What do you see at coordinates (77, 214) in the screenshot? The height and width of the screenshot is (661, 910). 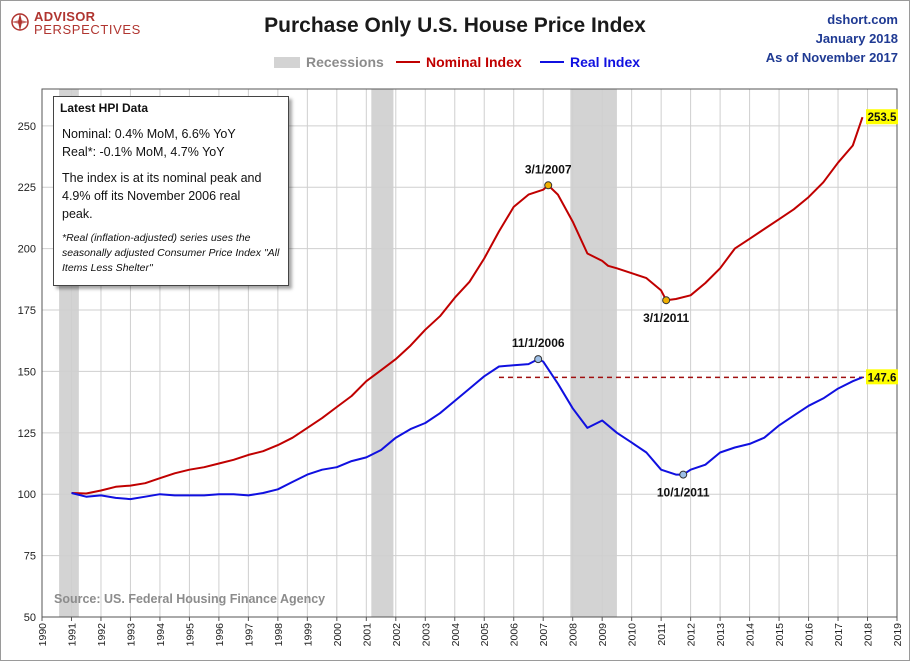 I see `peak-text-line3: peak.` at bounding box center [77, 214].